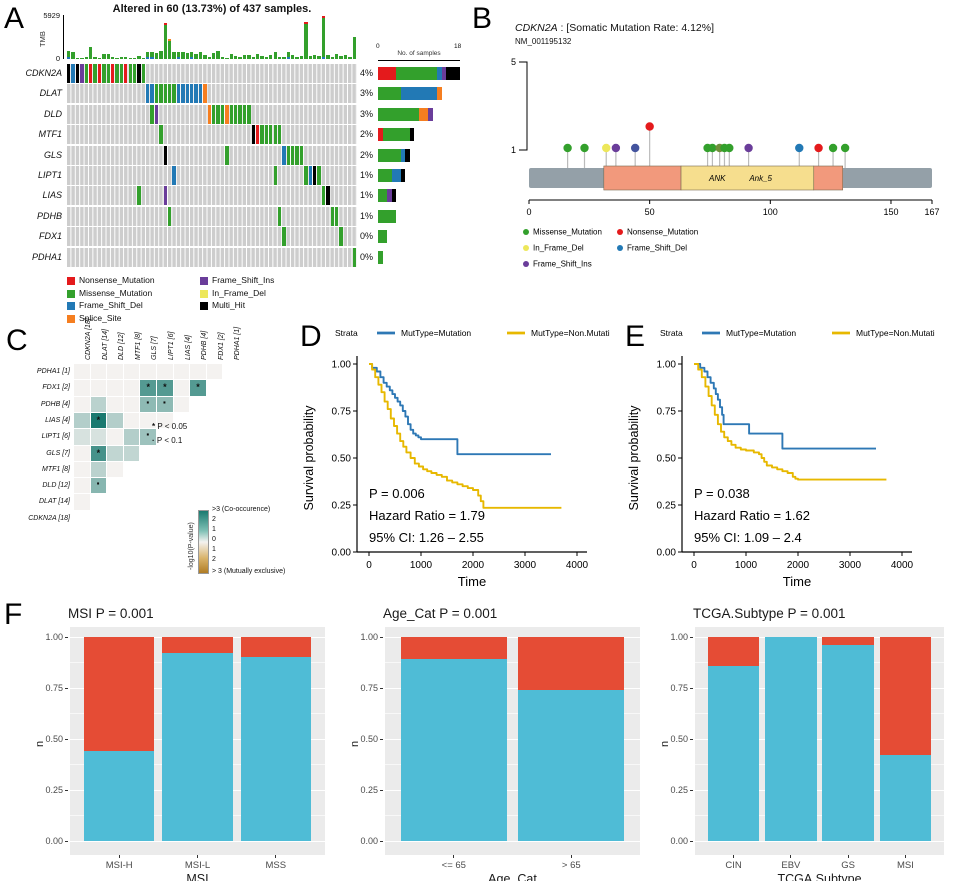  What do you see at coordinates (165, 401) in the screenshot?
I see `matrix-cell-mark: ·` at bounding box center [165, 401].